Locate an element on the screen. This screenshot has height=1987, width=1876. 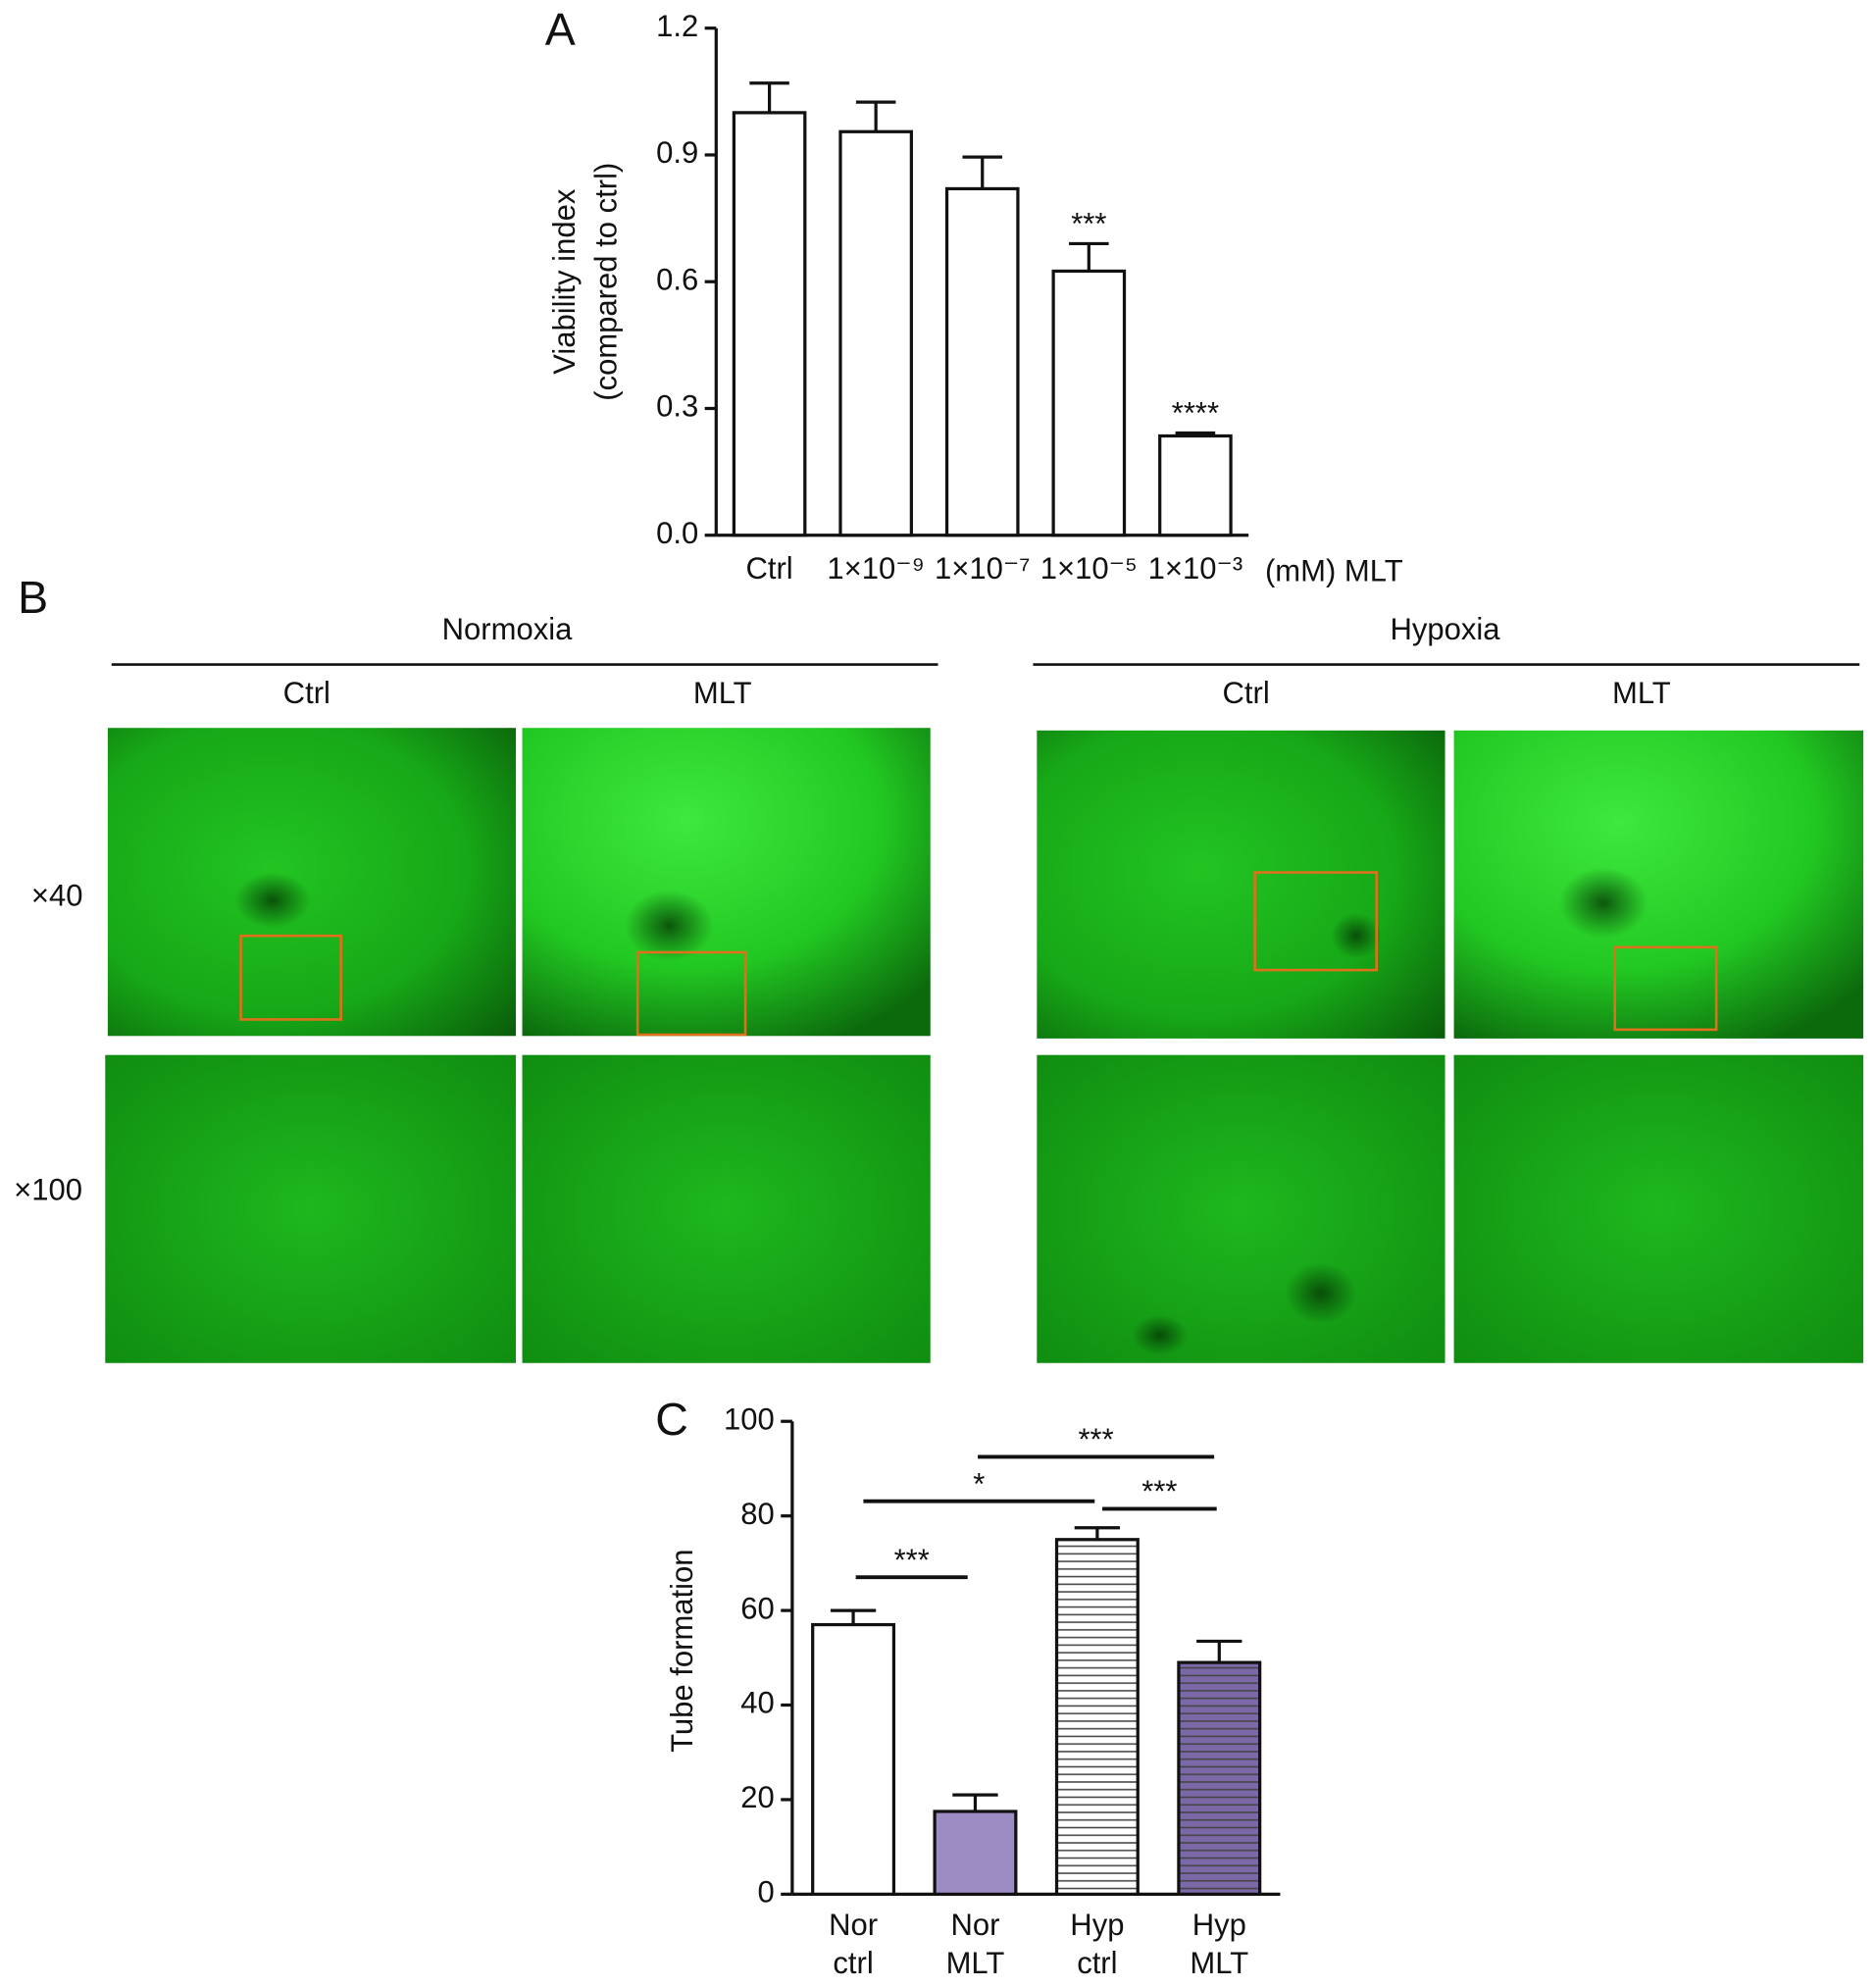
x-axis-label: (mM) MLT is located at coordinates (1334, 571).